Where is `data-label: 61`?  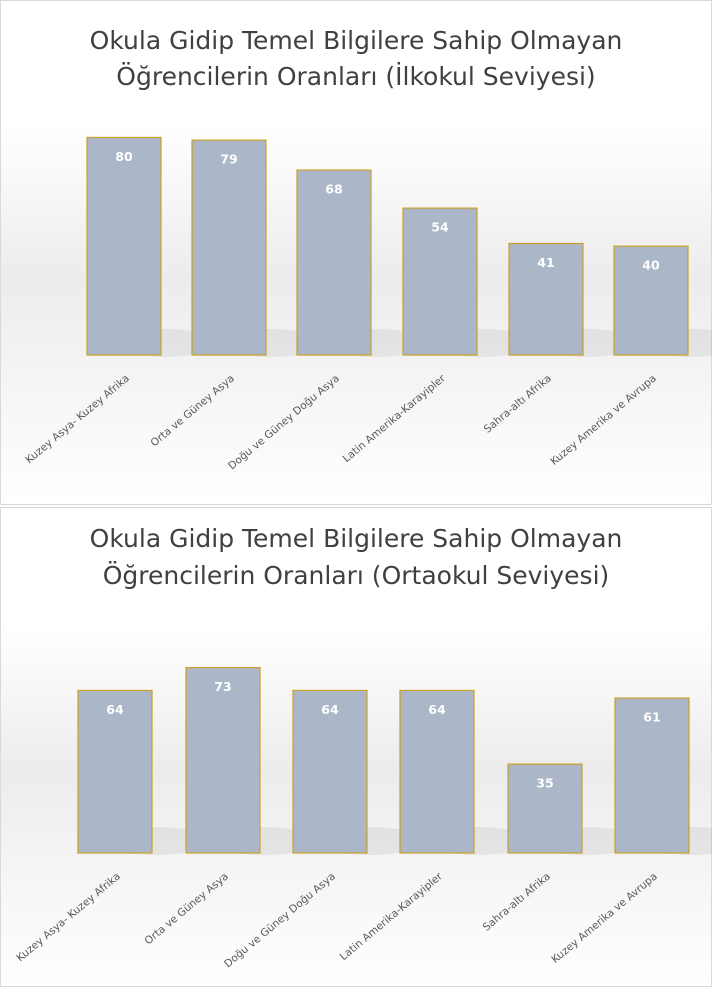
data-label: 61 is located at coordinates (651, 717).